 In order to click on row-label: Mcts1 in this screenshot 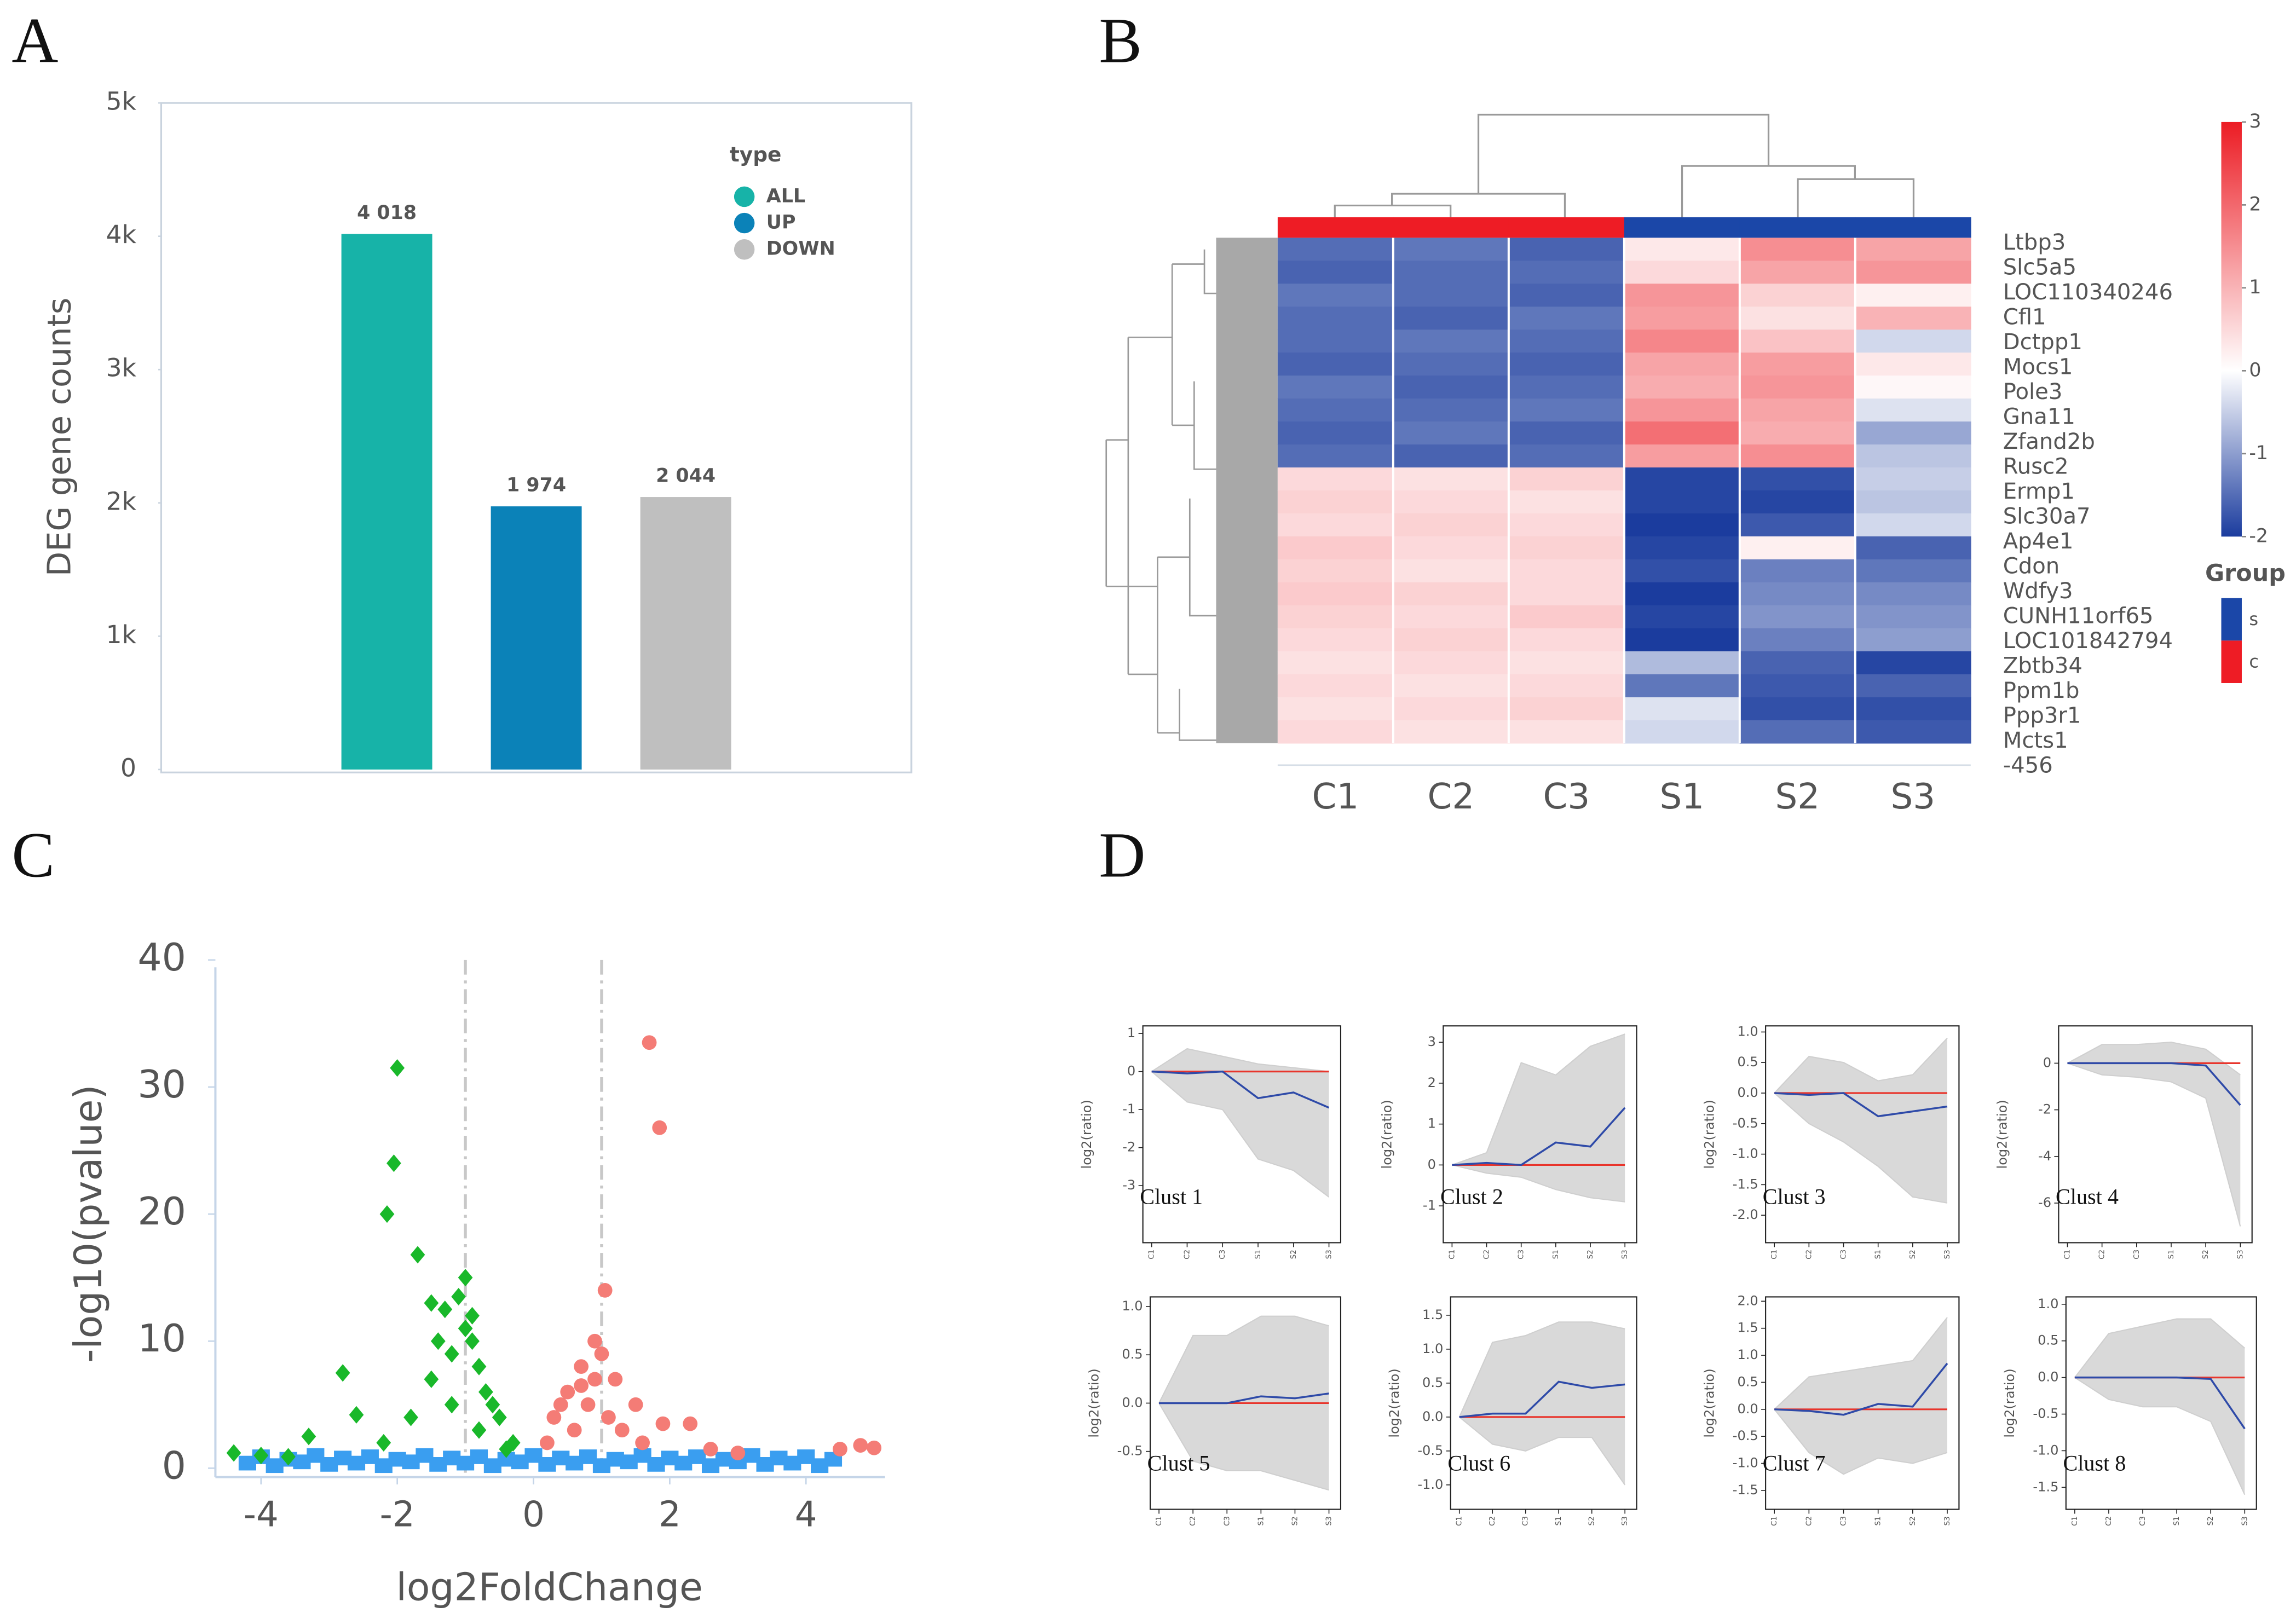, I will do `click(2035, 740)`.